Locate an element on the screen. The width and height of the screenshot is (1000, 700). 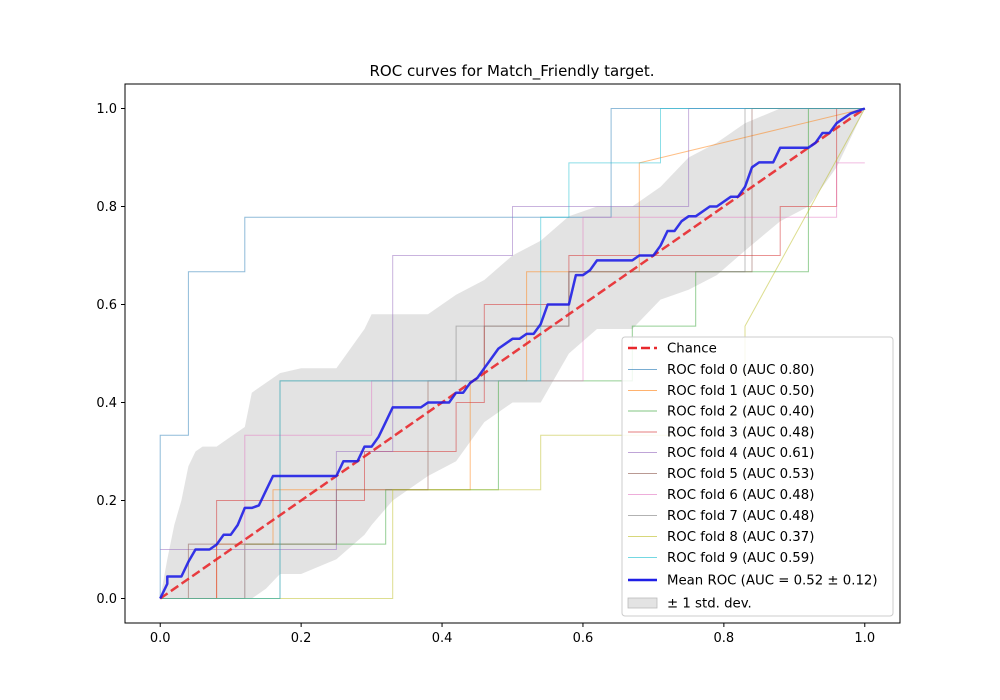
legend-fold-3: ROC fold 3 (AUC 0.48) is located at coordinates (721, 433).